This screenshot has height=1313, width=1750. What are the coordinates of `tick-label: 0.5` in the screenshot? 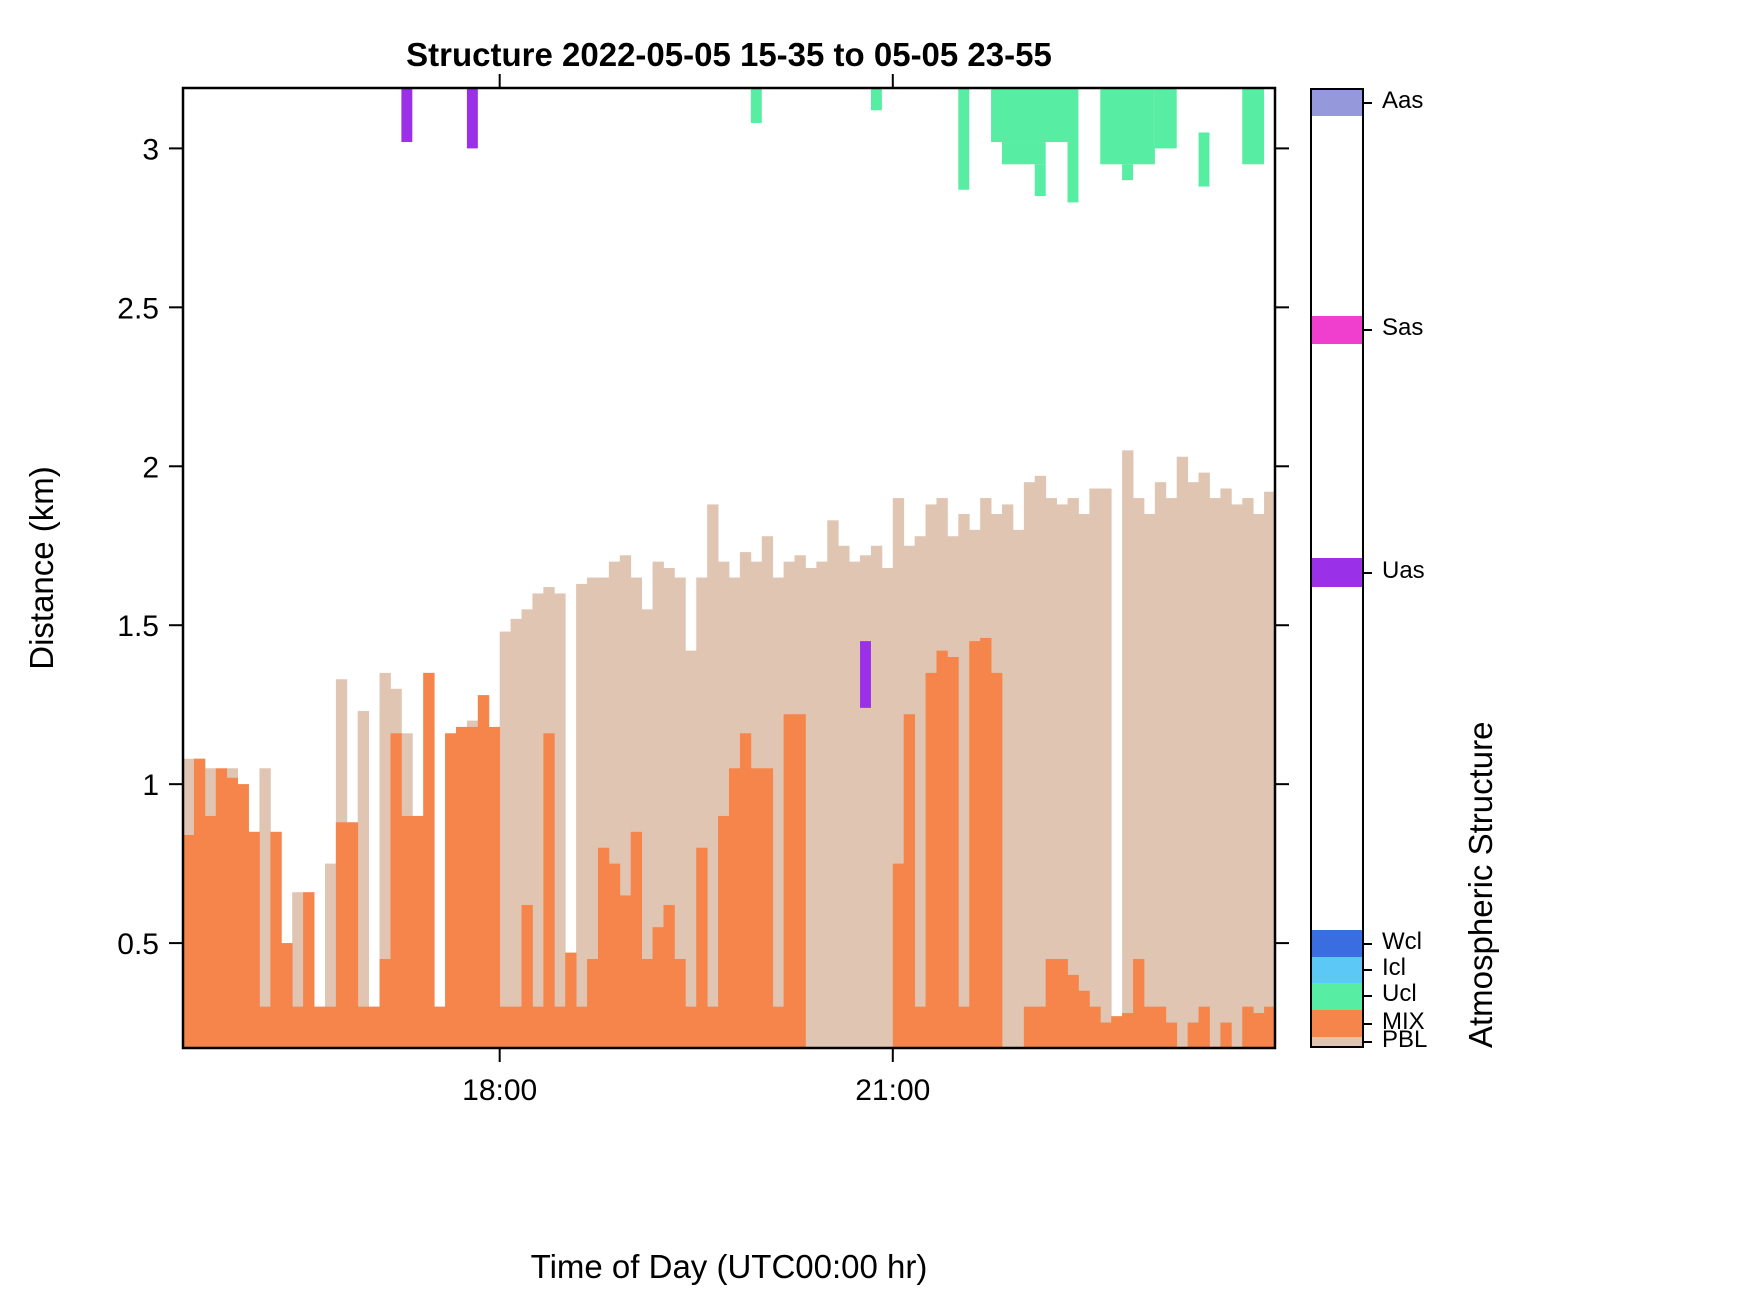 It's located at (138, 944).